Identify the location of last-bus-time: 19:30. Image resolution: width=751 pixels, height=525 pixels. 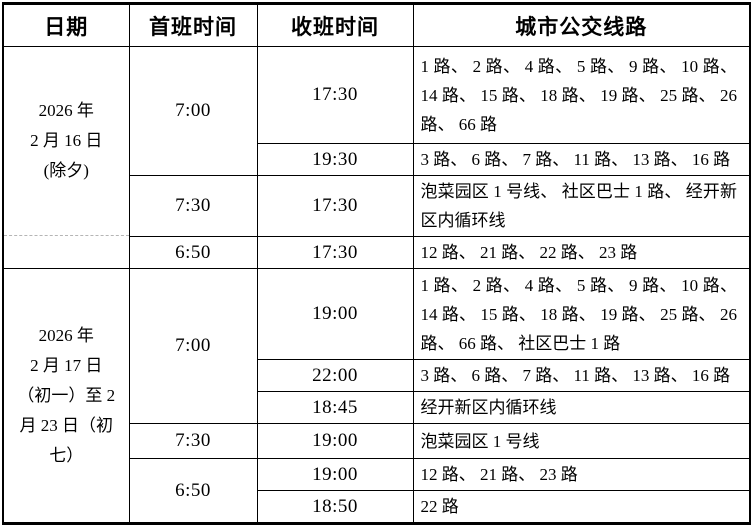
(335, 159).